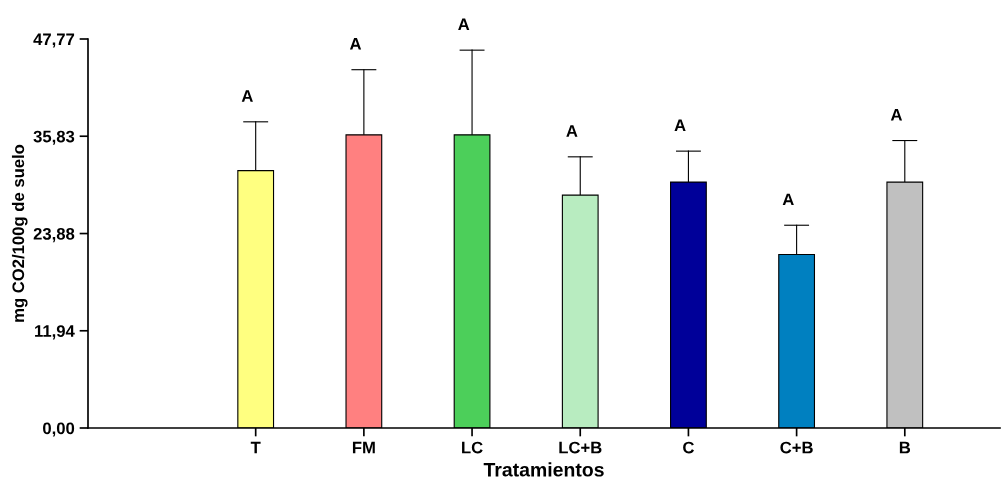  Describe the element at coordinates (905, 447) in the screenshot. I see `x-tick-label: B` at that location.